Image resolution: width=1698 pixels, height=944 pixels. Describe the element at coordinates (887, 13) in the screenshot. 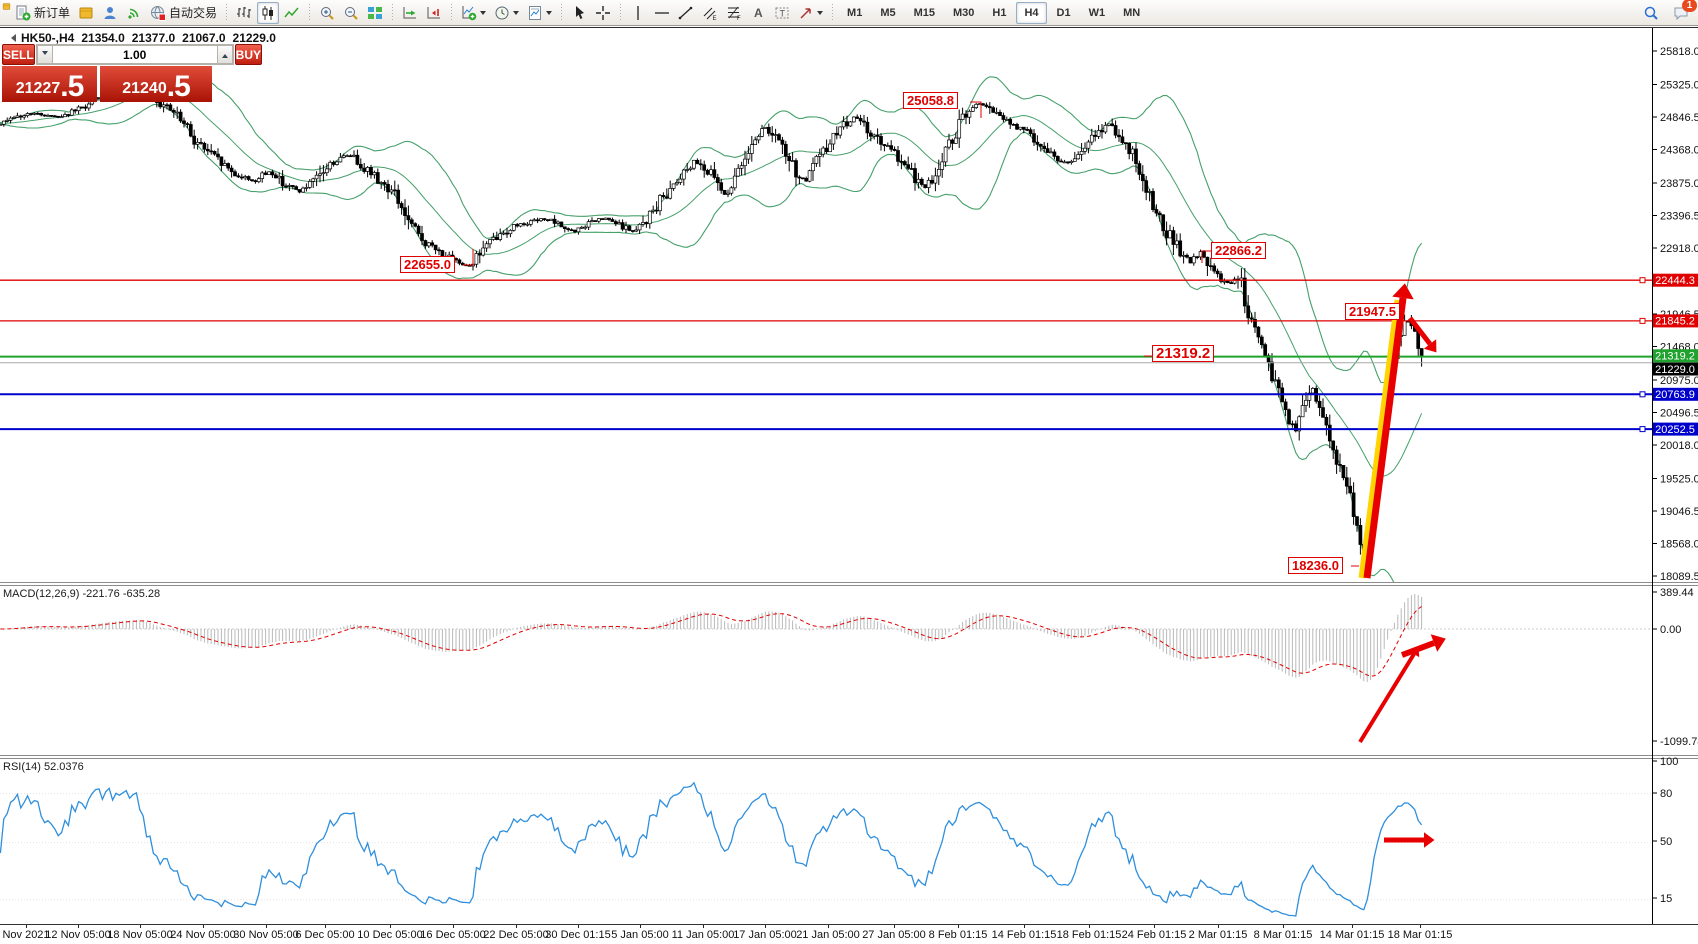

I see `timeframe-m5-button: M5` at that location.